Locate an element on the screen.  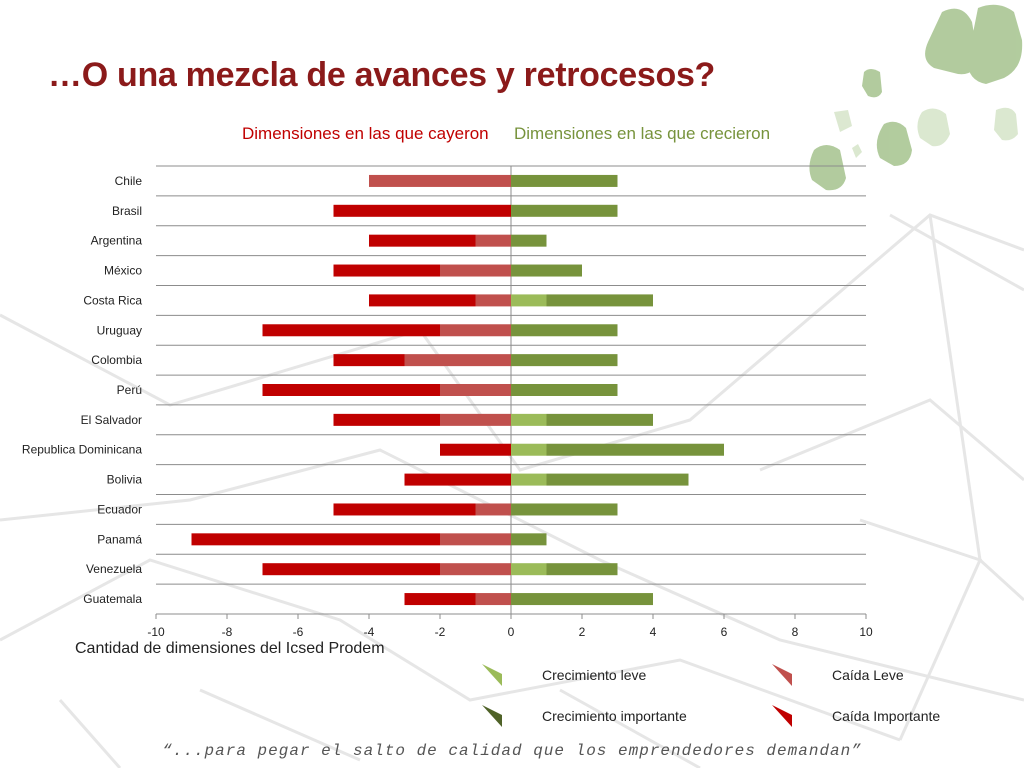
header-fell: Dimensiones en las que cayeron is located at coordinates (365, 133).